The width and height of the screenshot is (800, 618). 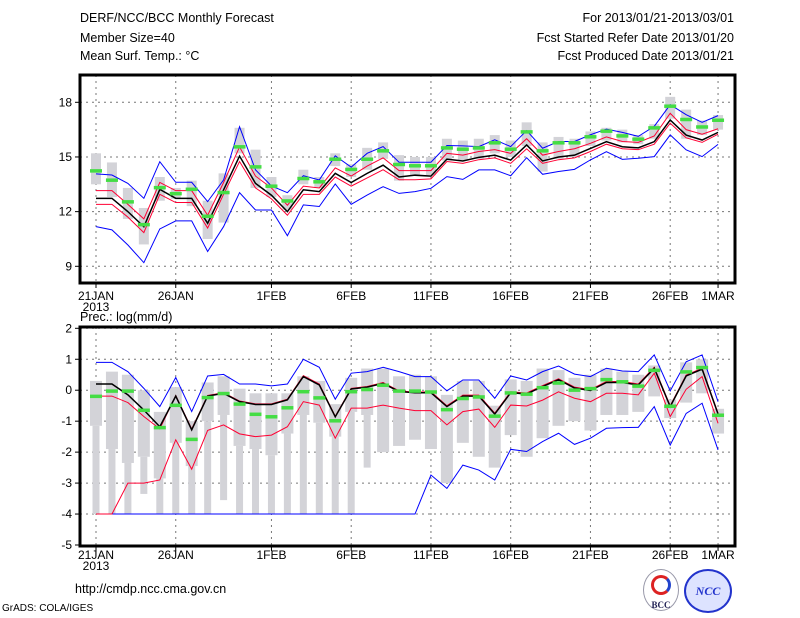 I want to click on y-tick-label: 2, so click(x=68, y=328).